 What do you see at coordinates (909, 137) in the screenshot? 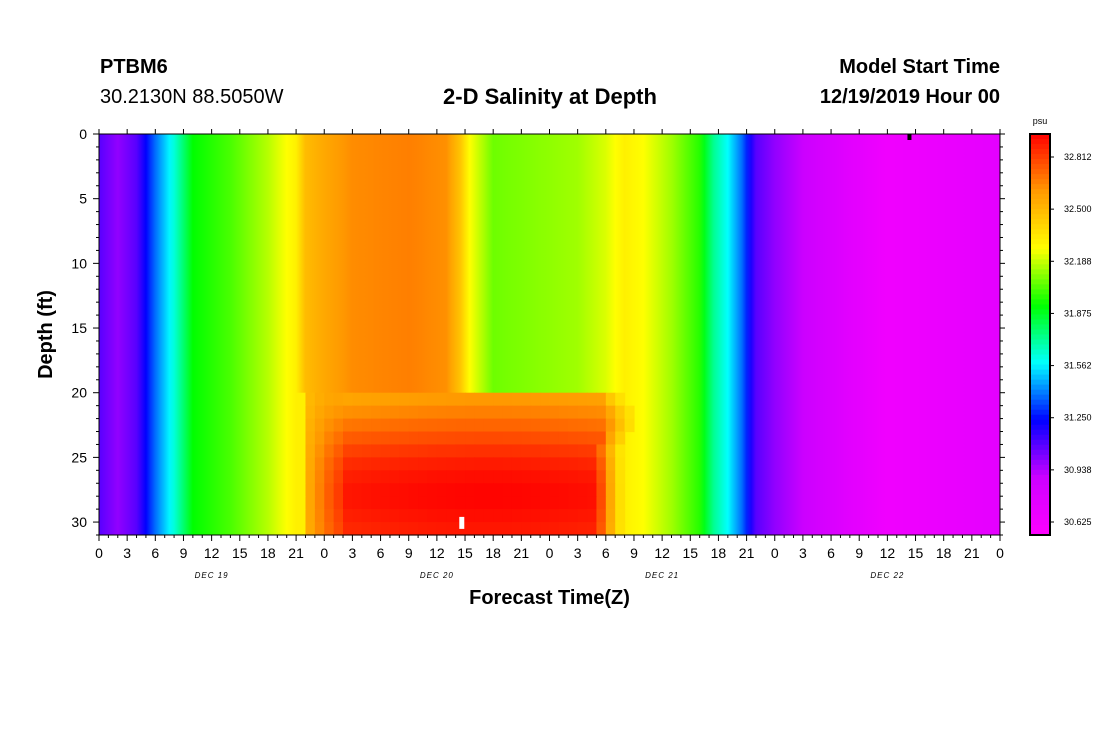
I see `surface-marker` at bounding box center [909, 137].